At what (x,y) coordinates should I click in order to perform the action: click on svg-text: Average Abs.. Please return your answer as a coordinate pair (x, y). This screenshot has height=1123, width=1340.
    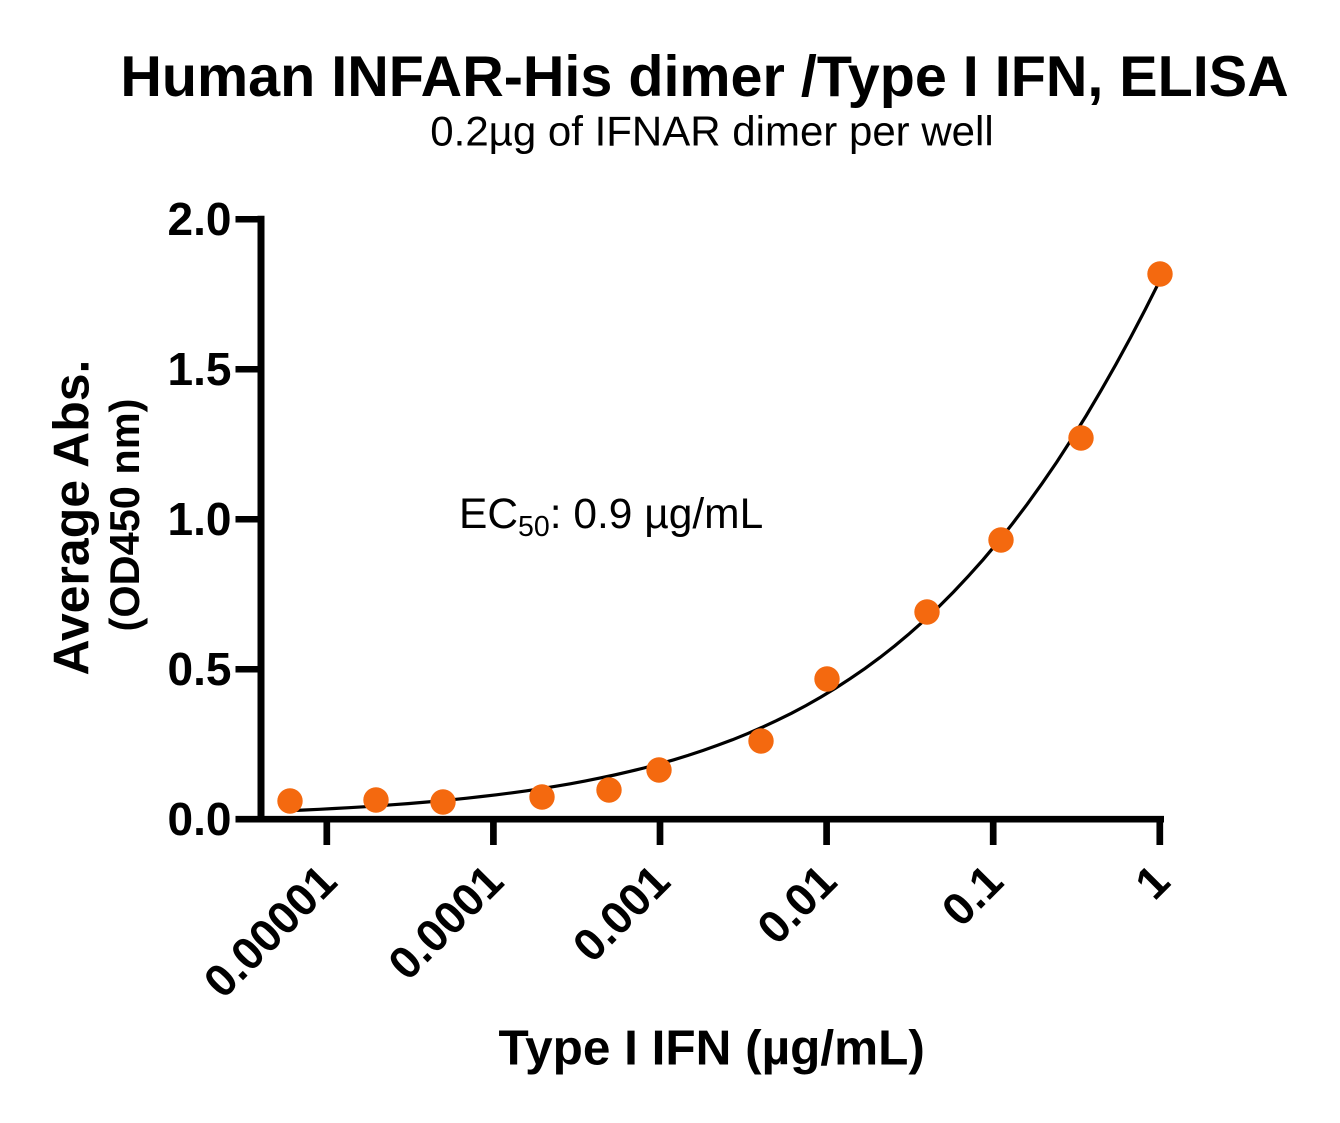
    Looking at the image, I should click on (72, 518).